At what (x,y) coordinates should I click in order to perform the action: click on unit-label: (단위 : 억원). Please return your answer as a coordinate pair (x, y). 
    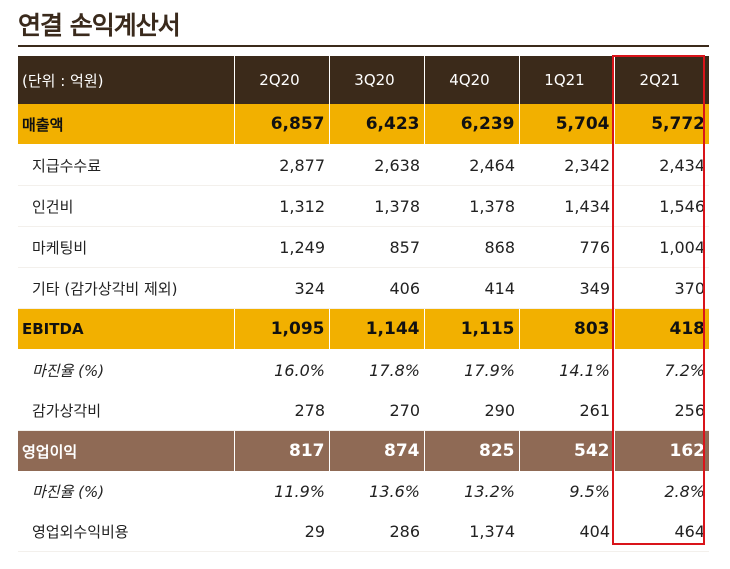
    Looking at the image, I should click on (126, 80).